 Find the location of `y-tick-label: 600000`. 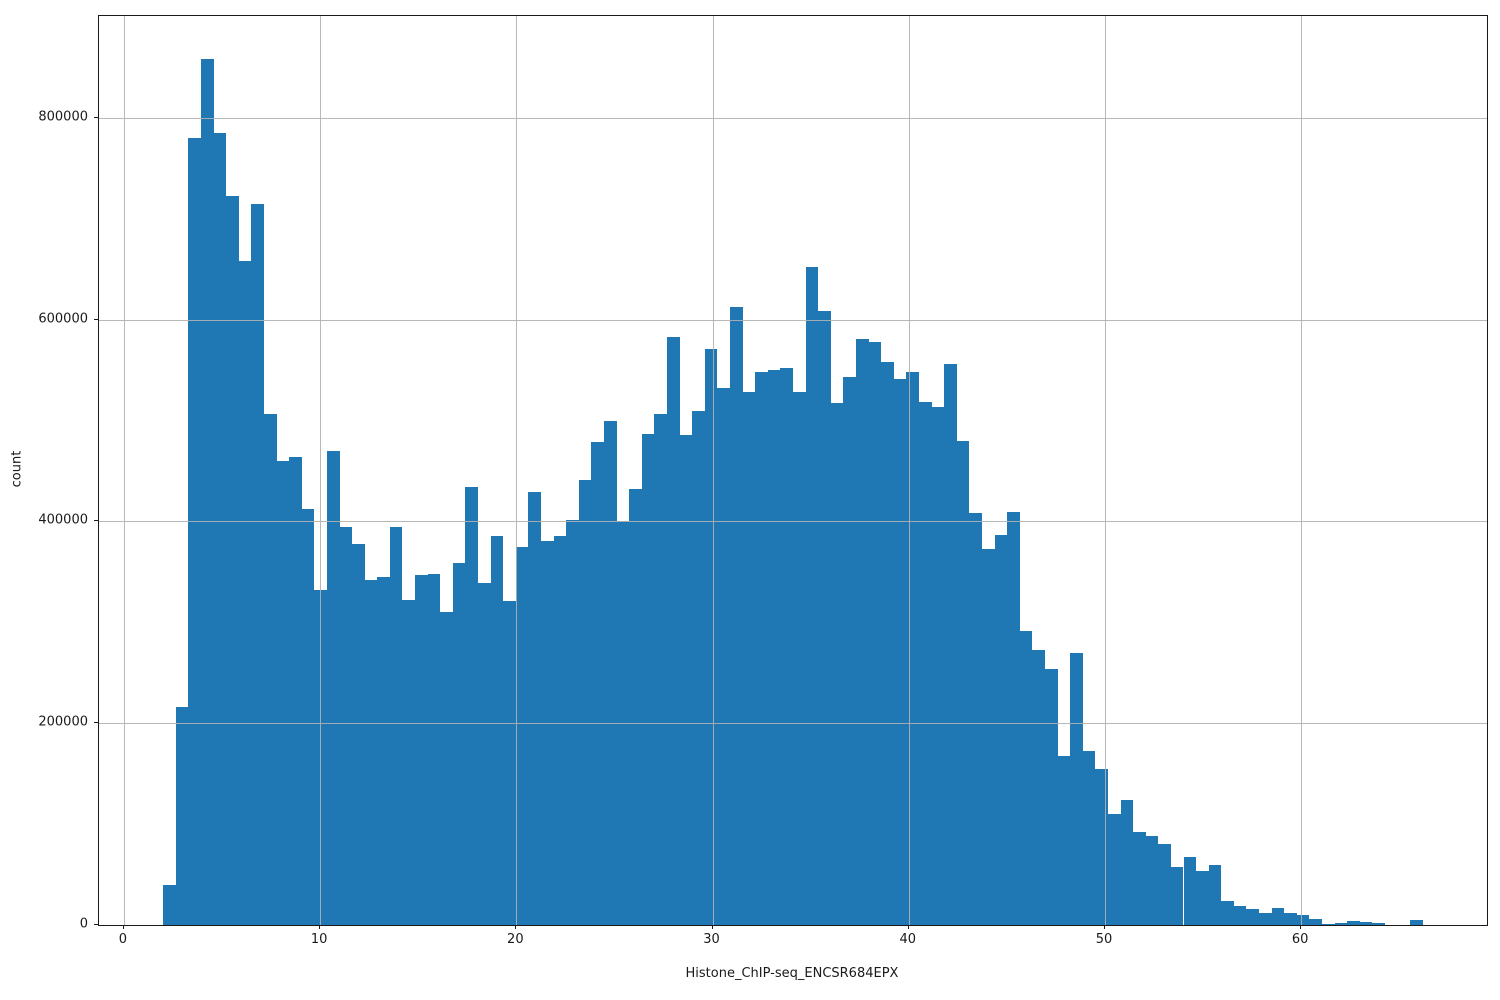

y-tick-label: 600000 is located at coordinates (63, 319).